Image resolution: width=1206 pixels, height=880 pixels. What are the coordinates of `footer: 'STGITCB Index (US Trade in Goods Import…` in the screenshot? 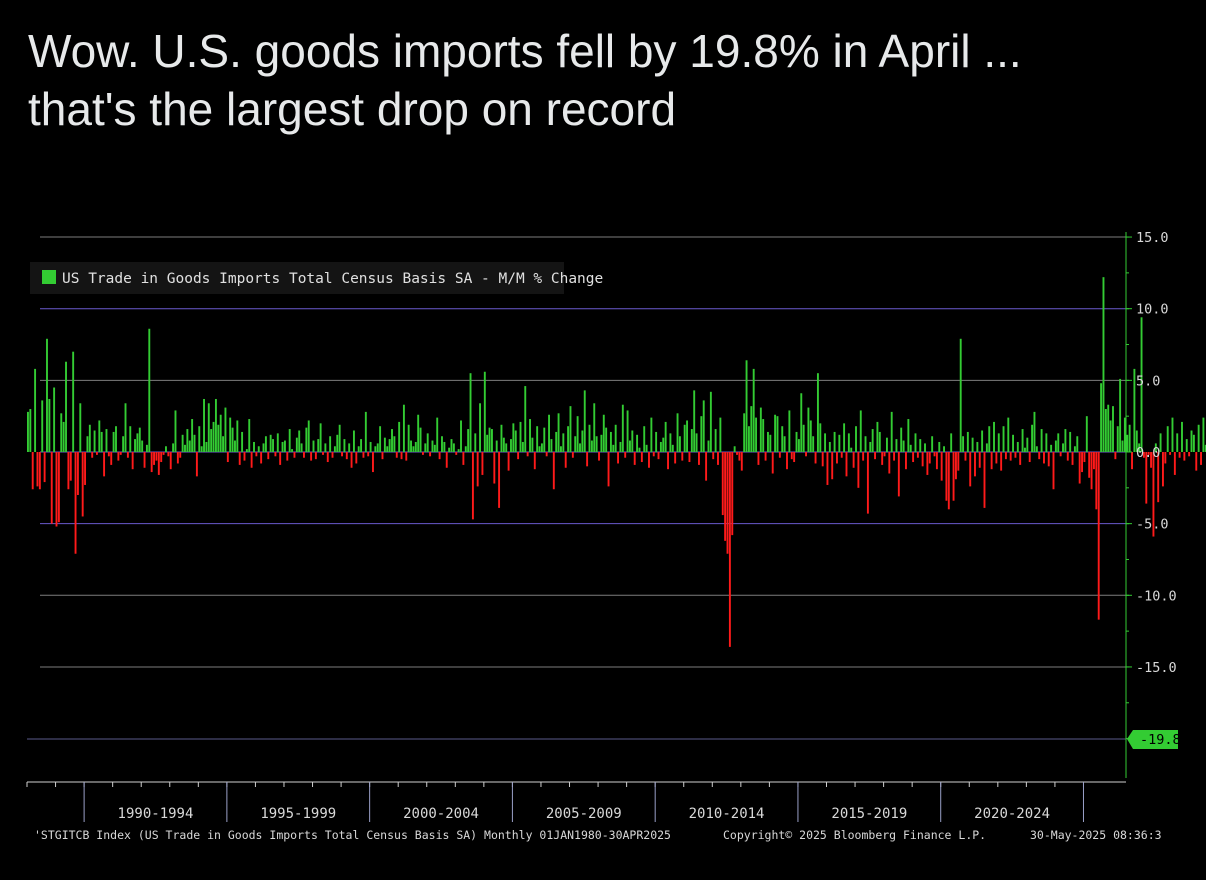 It's located at (598, 835).